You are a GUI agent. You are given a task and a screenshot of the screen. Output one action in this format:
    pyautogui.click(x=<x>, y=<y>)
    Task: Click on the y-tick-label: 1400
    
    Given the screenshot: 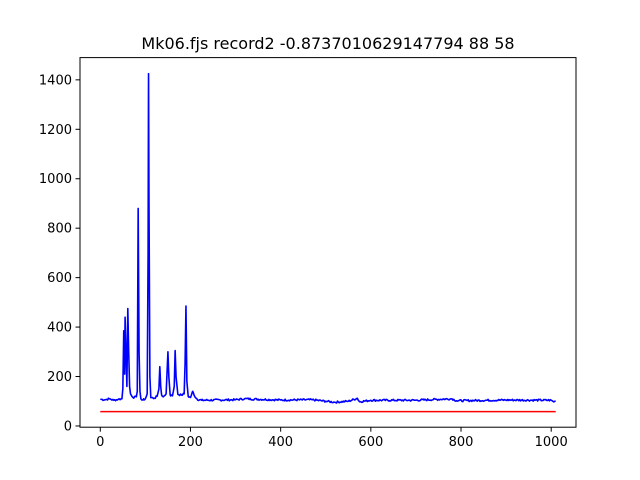 What is the action you would take?
    pyautogui.click(x=55, y=80)
    